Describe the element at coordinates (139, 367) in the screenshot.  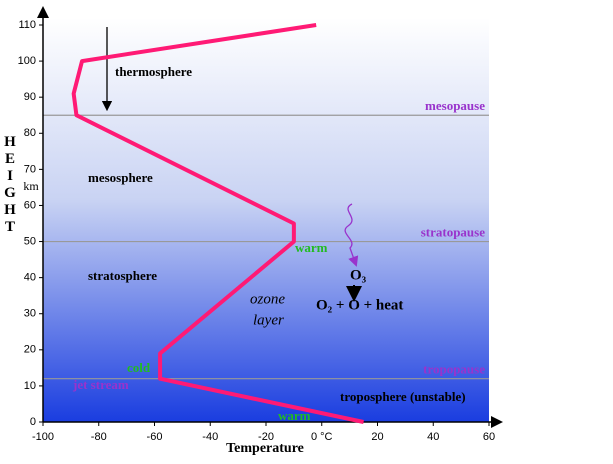
I see `annotation: cold` at that location.